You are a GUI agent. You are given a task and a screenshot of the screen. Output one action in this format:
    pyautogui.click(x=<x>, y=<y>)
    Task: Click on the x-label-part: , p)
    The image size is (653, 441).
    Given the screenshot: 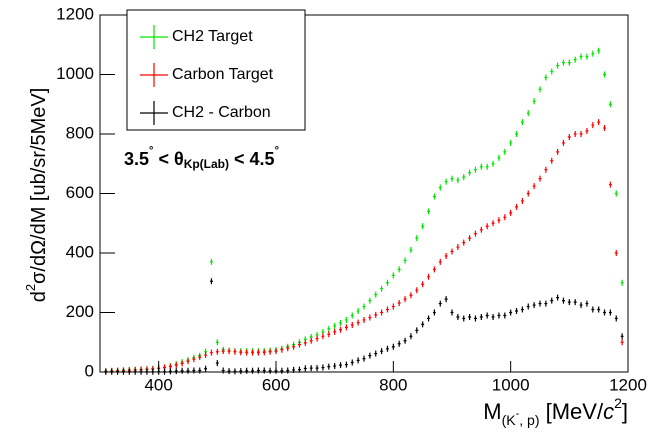 What is the action you would take?
    pyautogui.click(x=529, y=420)
    